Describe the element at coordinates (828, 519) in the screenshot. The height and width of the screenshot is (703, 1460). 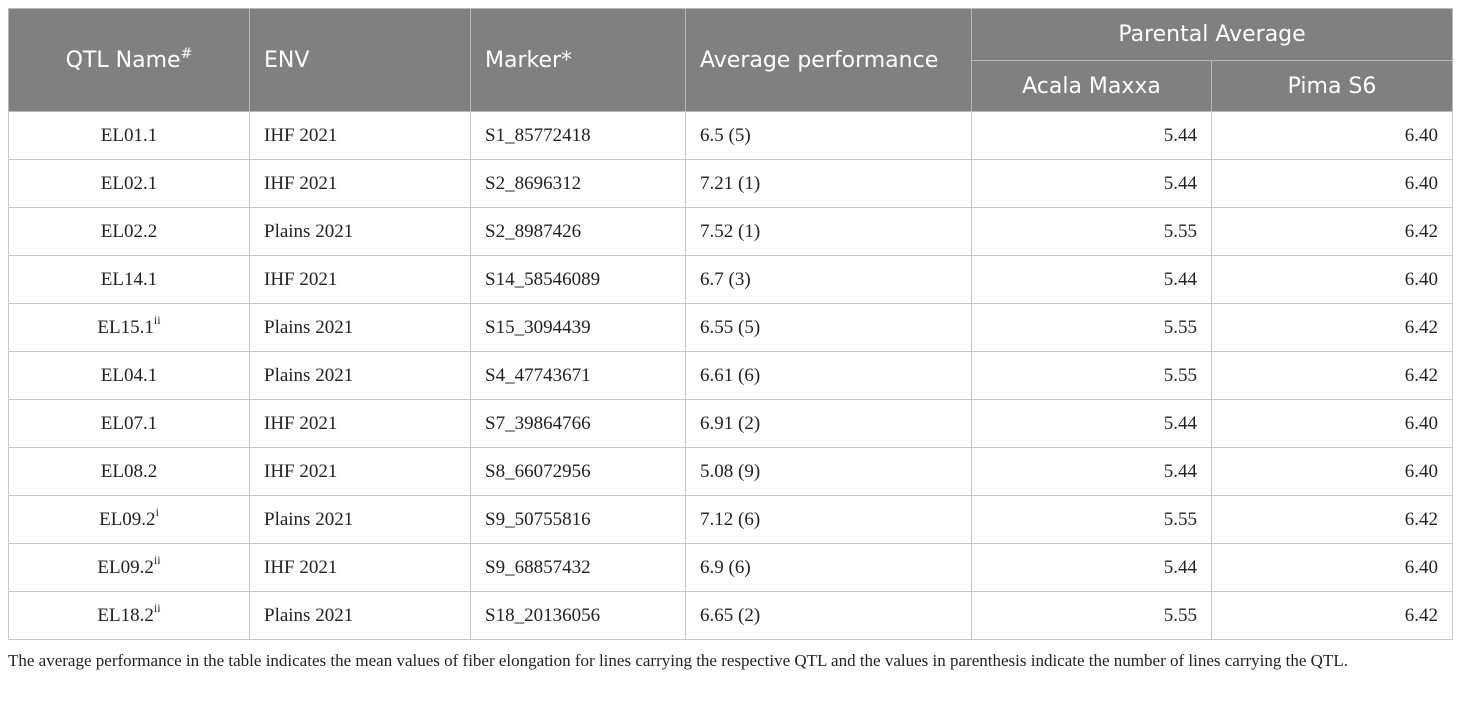
I see `average-performance-cell: 7.12 (6)` at that location.